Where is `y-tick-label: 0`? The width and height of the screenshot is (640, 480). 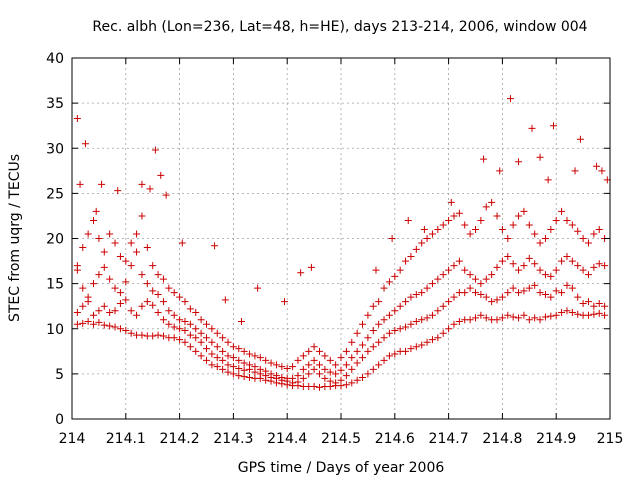
y-tick-label: 0 is located at coordinates (59, 420).